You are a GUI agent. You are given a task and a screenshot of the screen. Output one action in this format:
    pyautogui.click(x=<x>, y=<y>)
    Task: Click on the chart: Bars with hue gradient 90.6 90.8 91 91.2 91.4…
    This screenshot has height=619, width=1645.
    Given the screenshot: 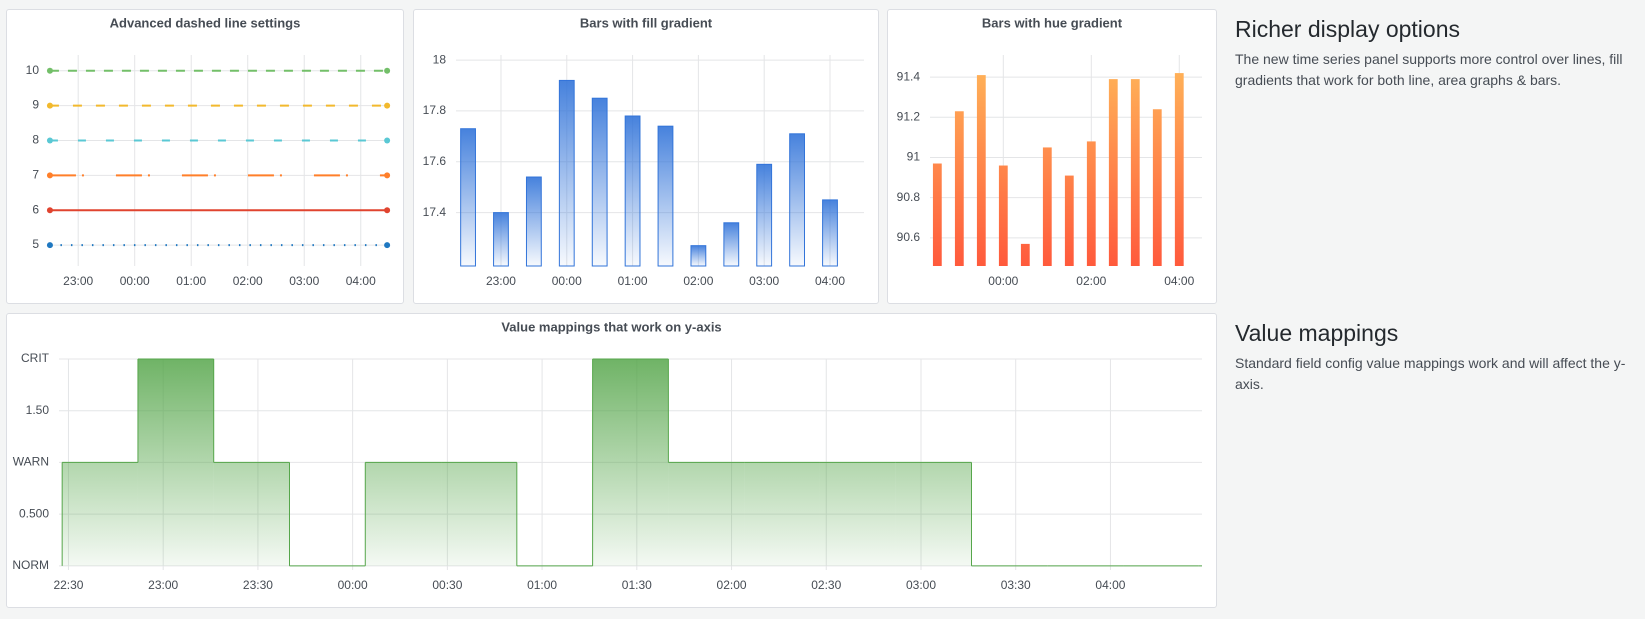 What is the action you would take?
    pyautogui.click(x=1049, y=151)
    